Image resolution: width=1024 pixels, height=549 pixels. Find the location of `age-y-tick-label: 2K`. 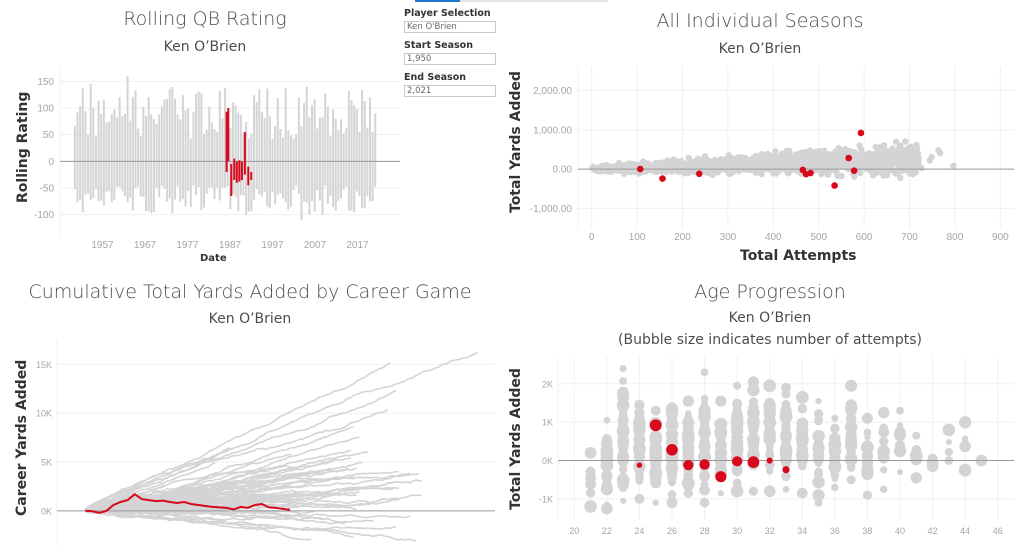

age-y-tick-label: 2K is located at coordinates (547, 384).